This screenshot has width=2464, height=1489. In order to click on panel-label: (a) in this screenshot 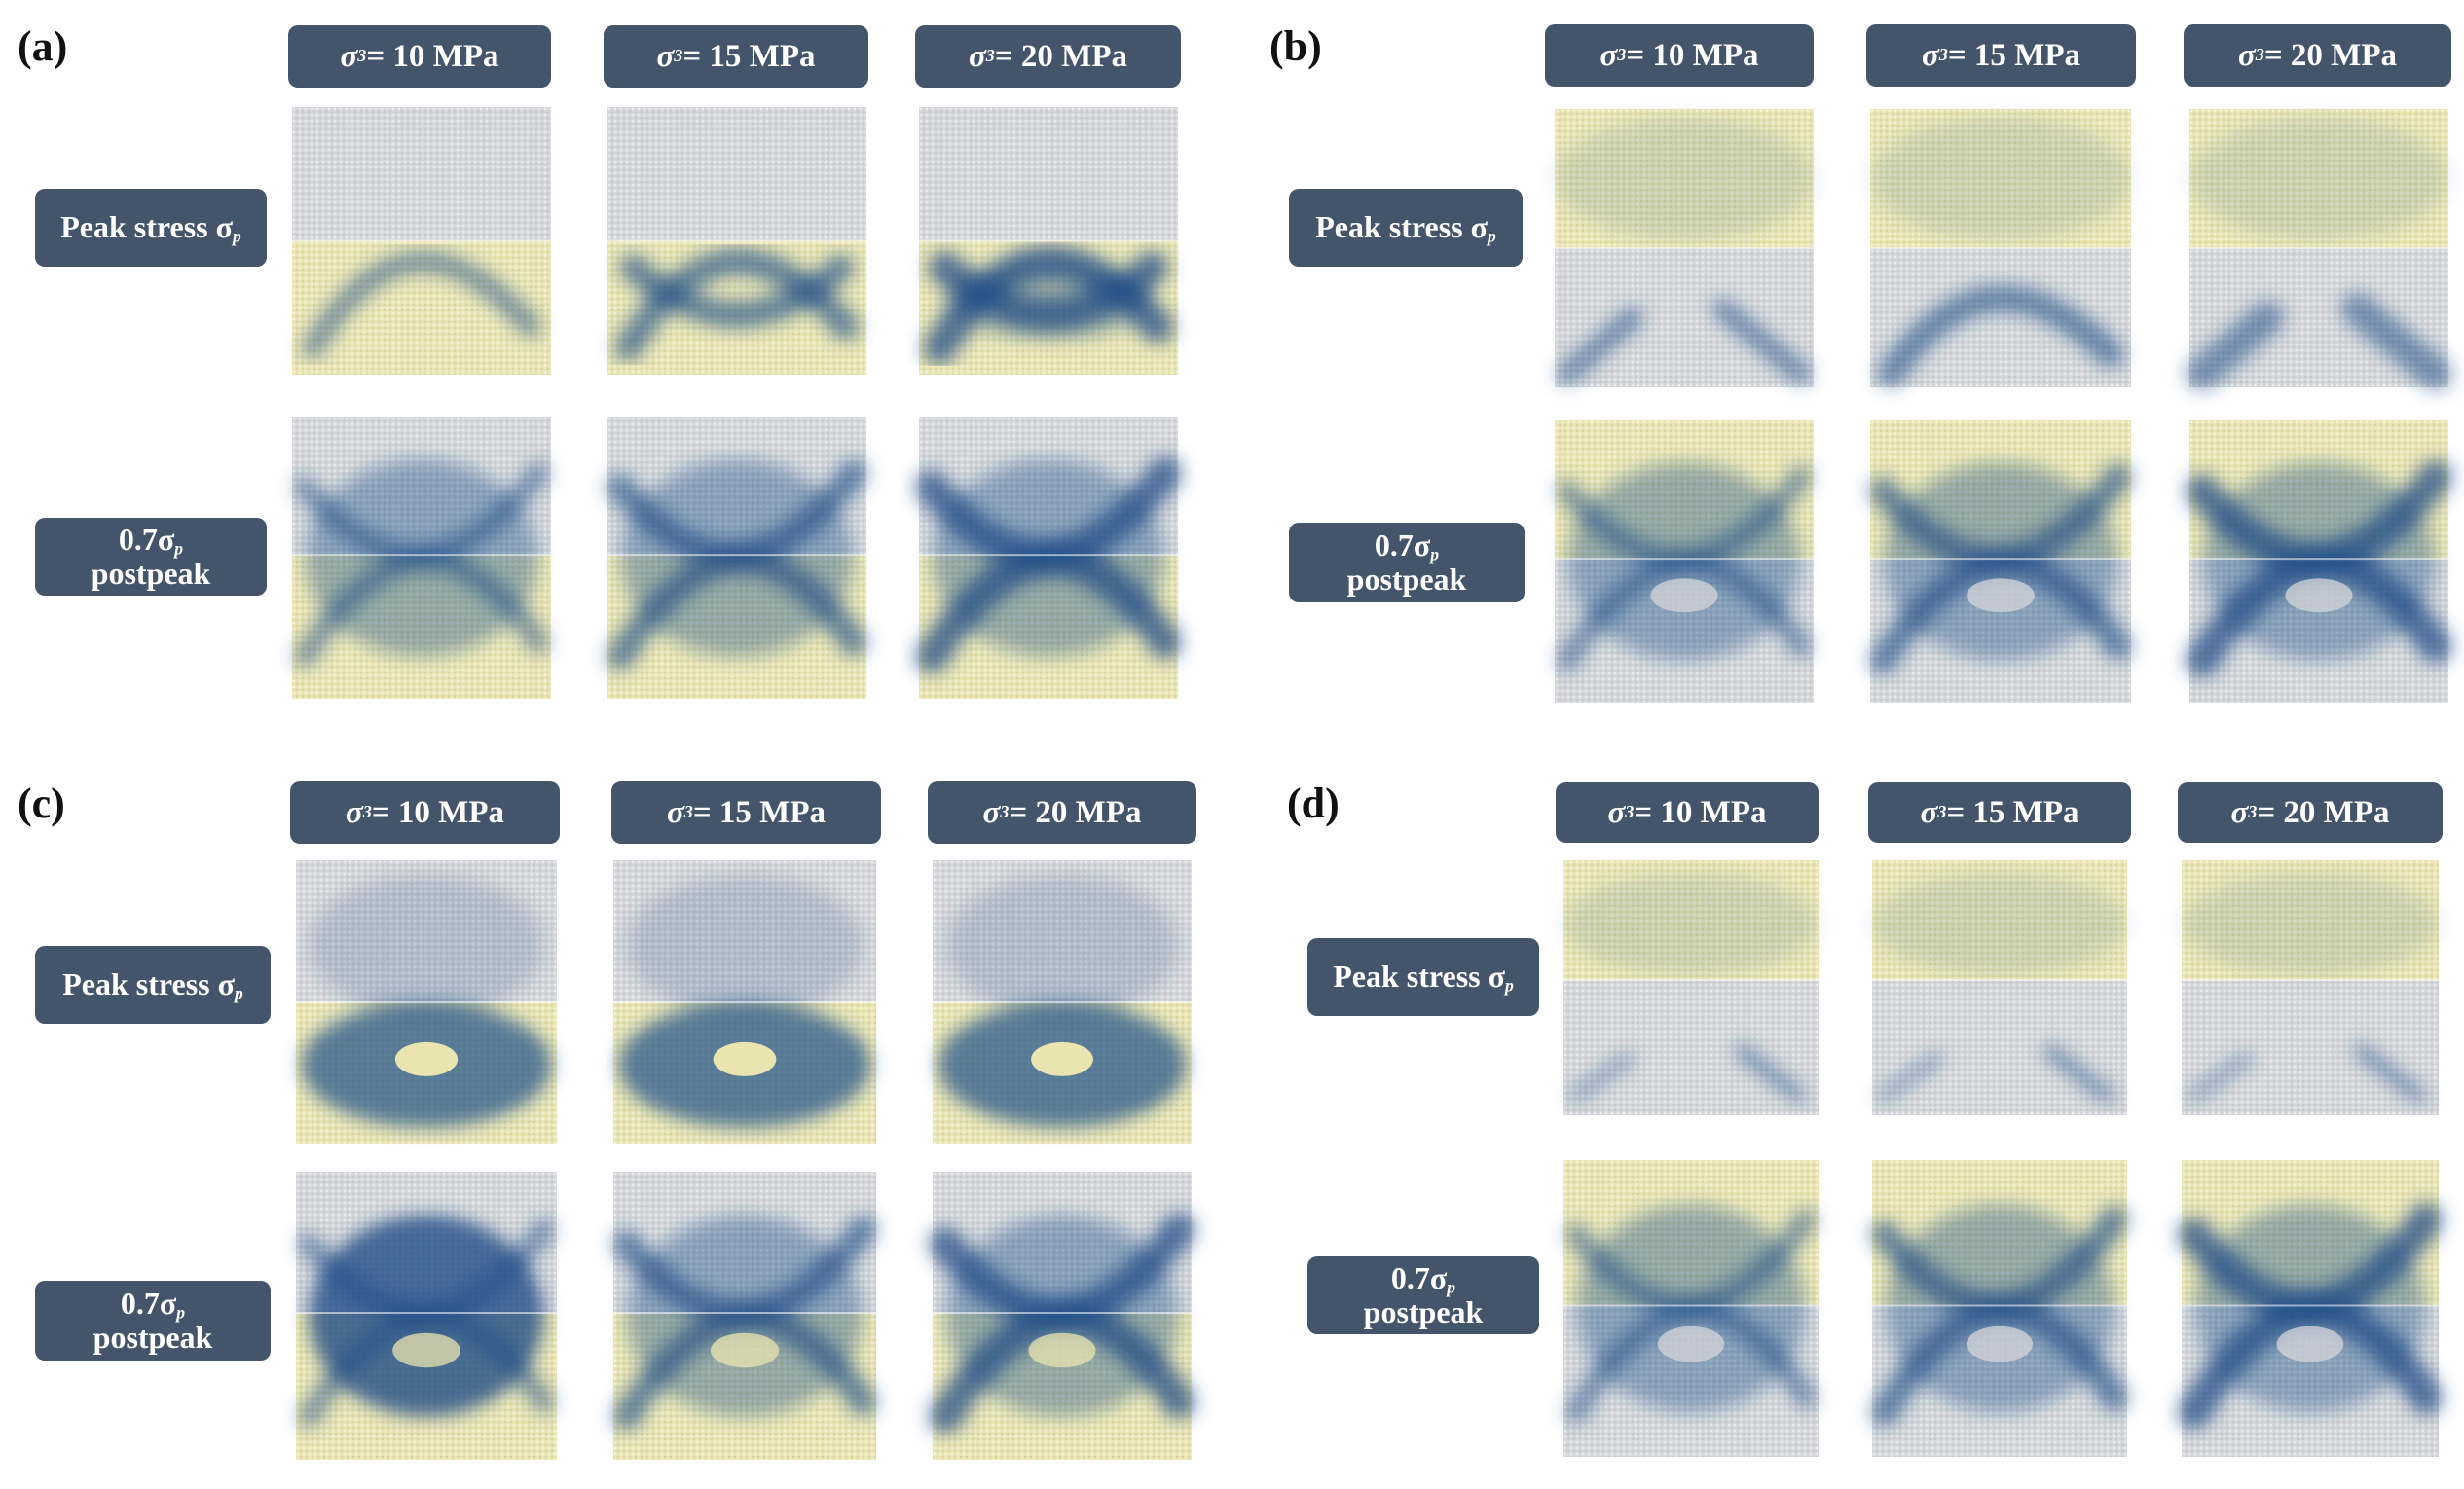, I will do `click(43, 46)`.